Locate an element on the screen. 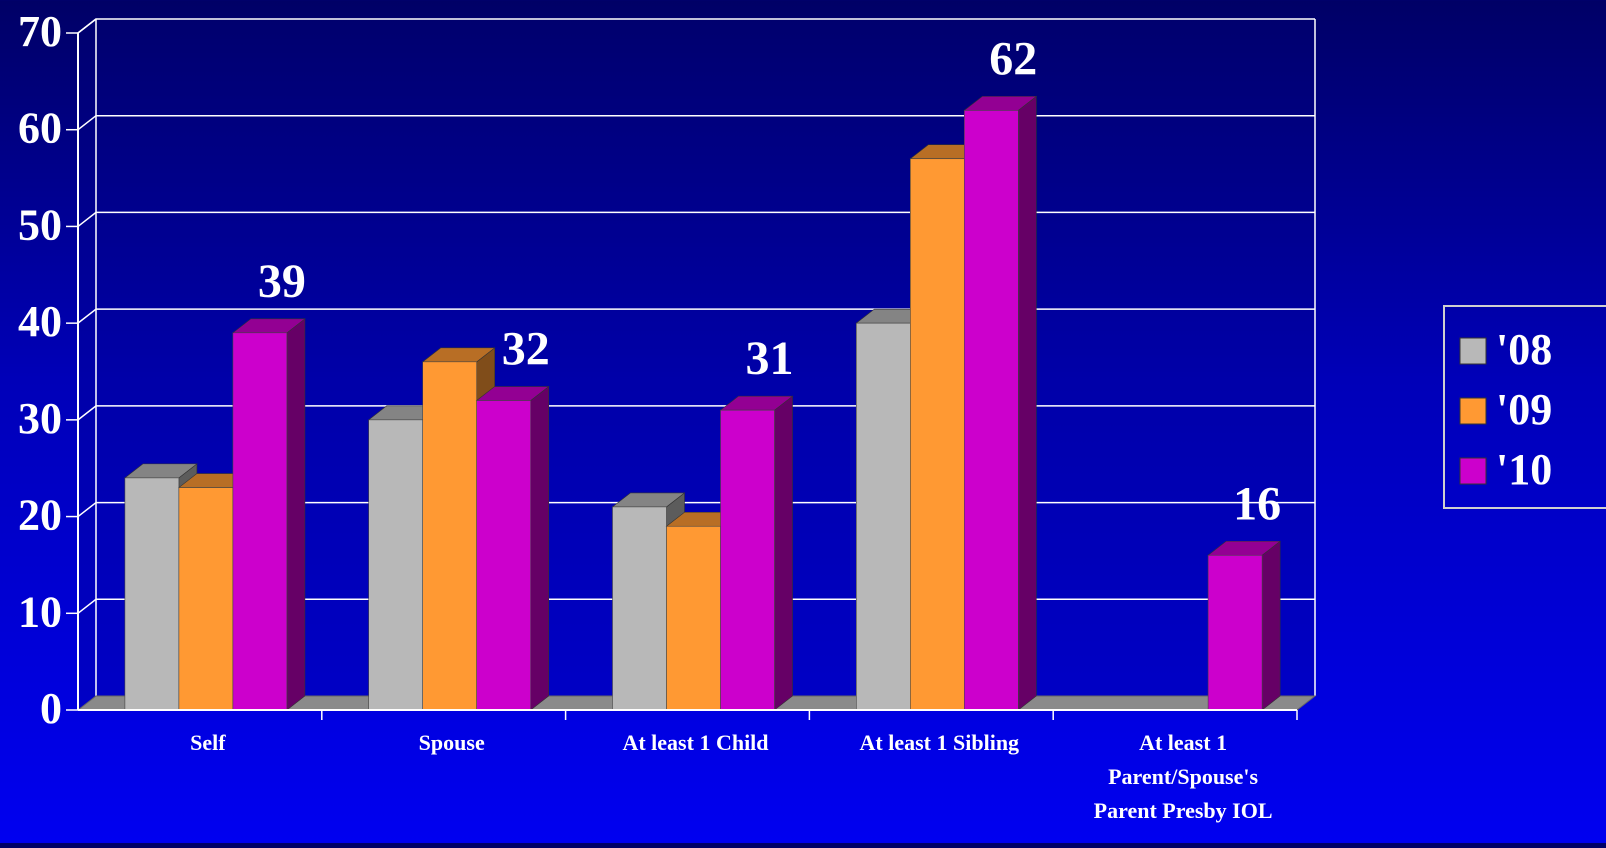  y-tick-label: 70 is located at coordinates (40, 31).